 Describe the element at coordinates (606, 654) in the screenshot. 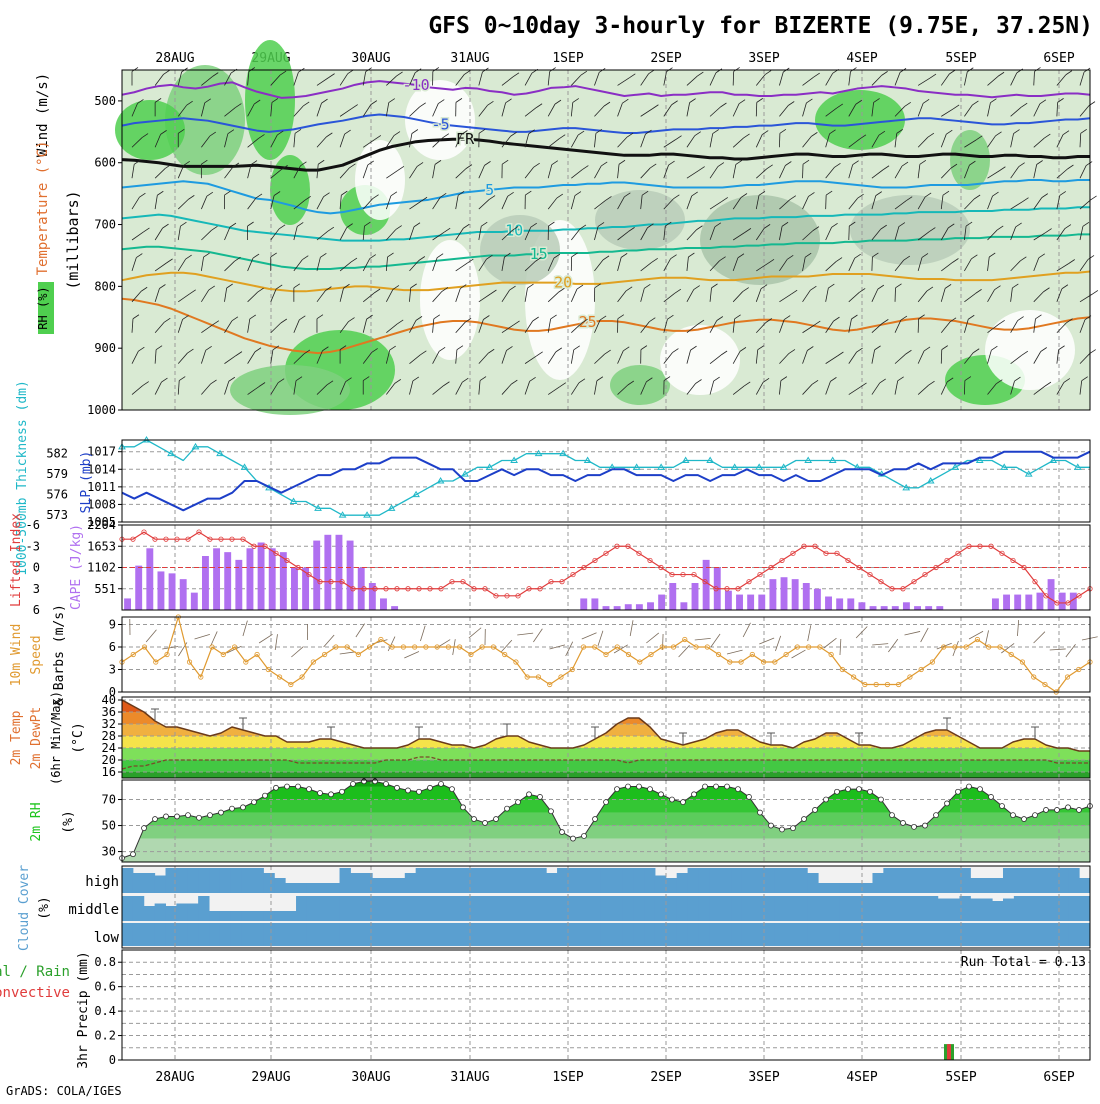

I see `wind-speed-line` at that location.